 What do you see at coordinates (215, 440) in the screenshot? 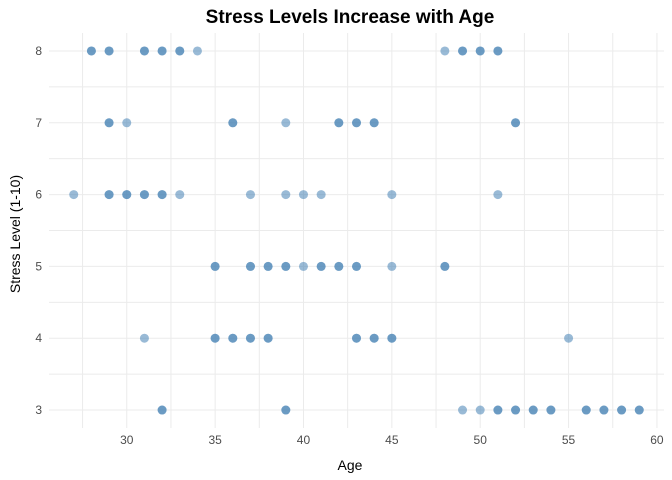
I see `x-tick-label: 35` at bounding box center [215, 440].